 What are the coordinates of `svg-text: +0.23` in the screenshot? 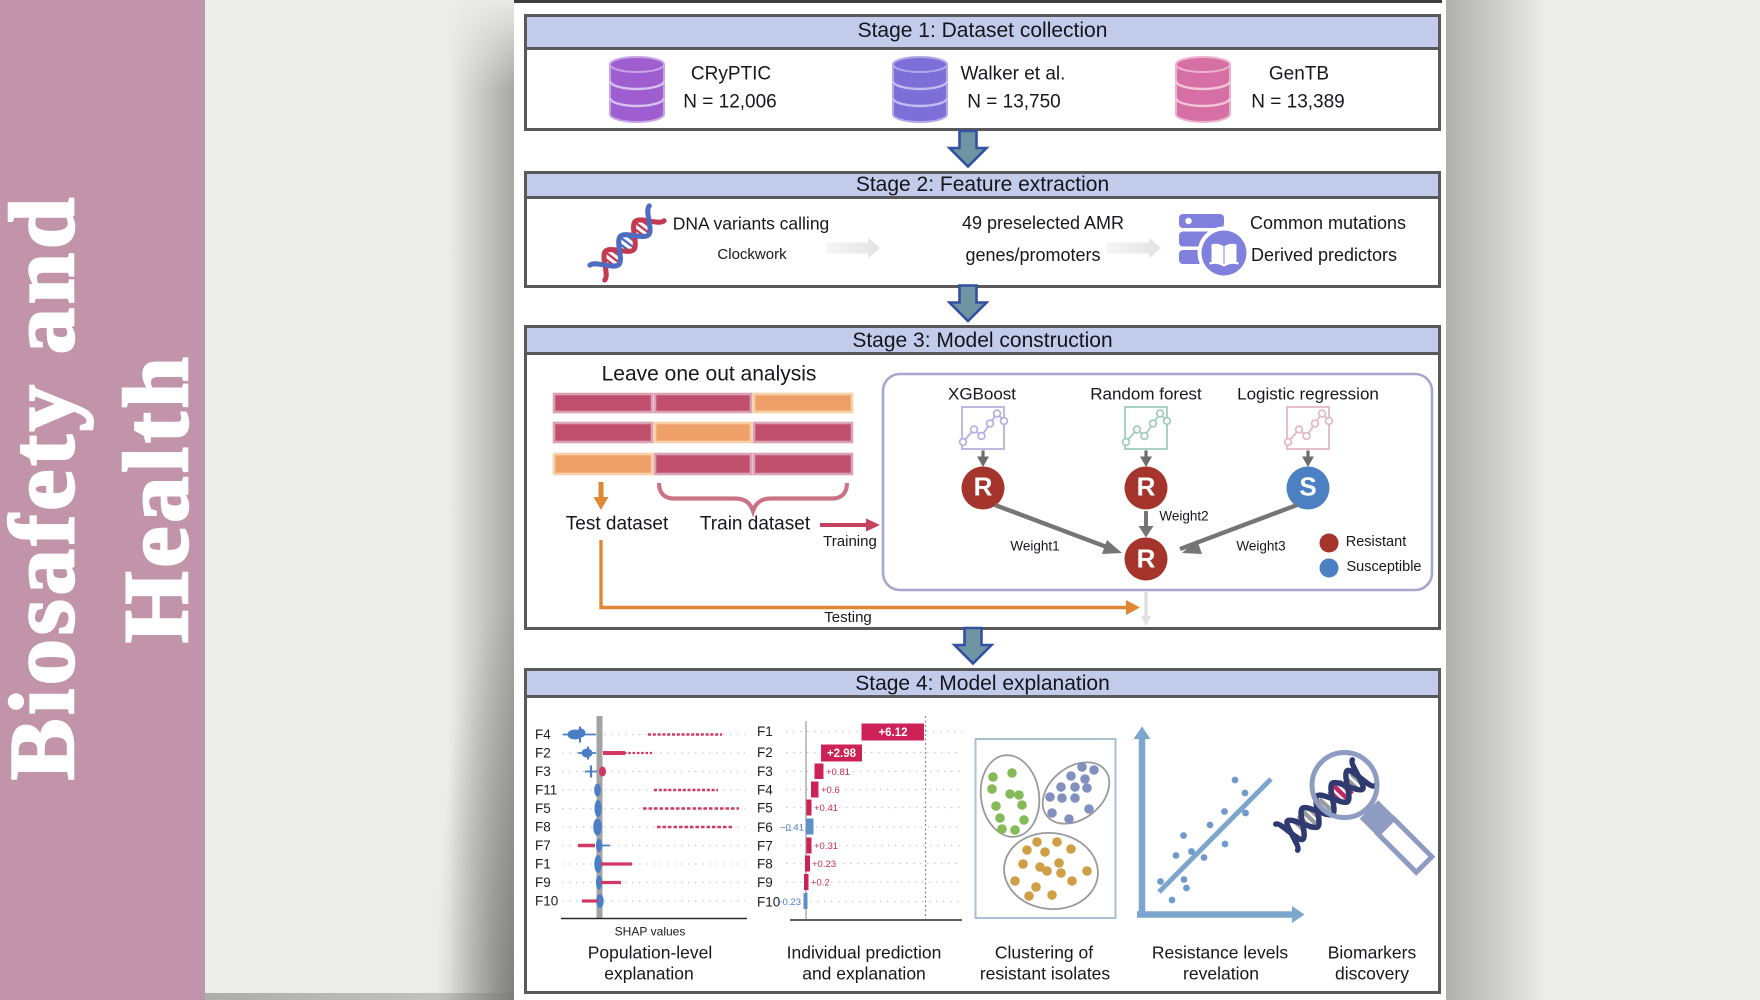 It's located at (824, 864).